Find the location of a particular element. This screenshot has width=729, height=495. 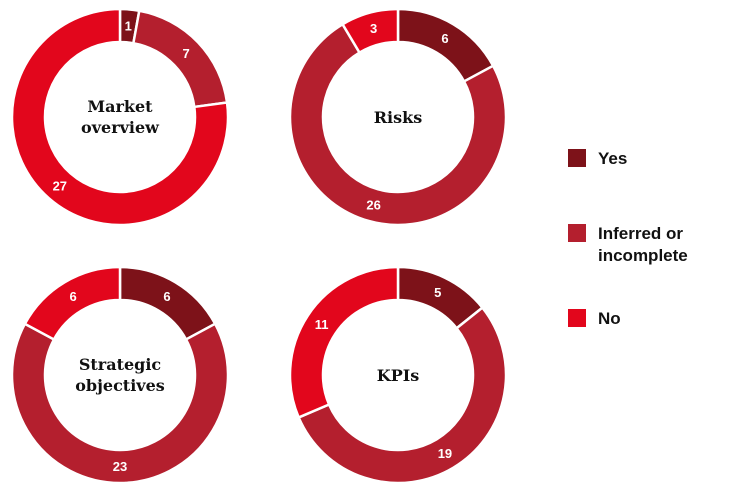

segment-label: 11 is located at coordinates (322, 324).